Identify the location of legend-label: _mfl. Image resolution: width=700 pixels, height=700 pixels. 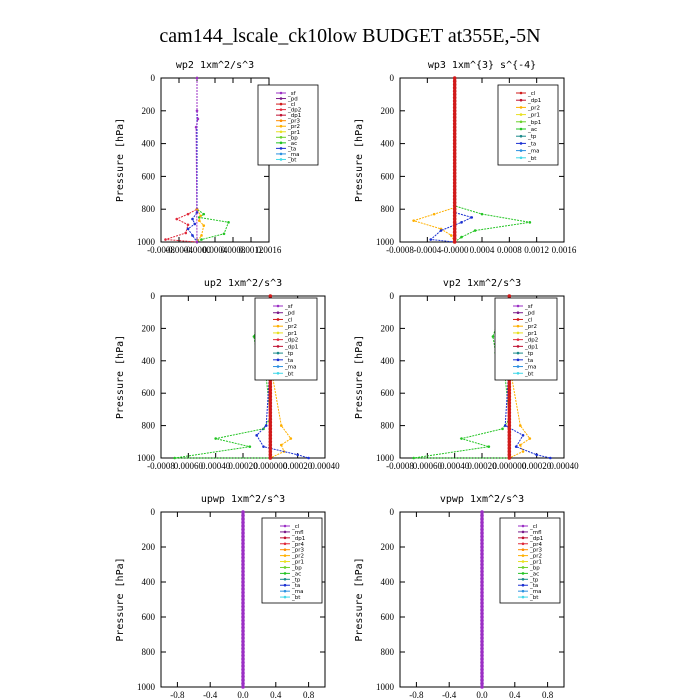
(297, 533).